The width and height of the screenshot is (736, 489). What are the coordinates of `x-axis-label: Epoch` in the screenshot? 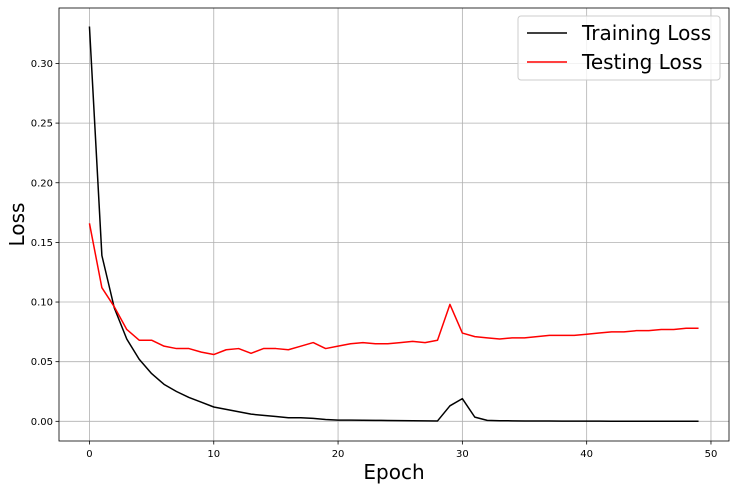 It's located at (393, 472).